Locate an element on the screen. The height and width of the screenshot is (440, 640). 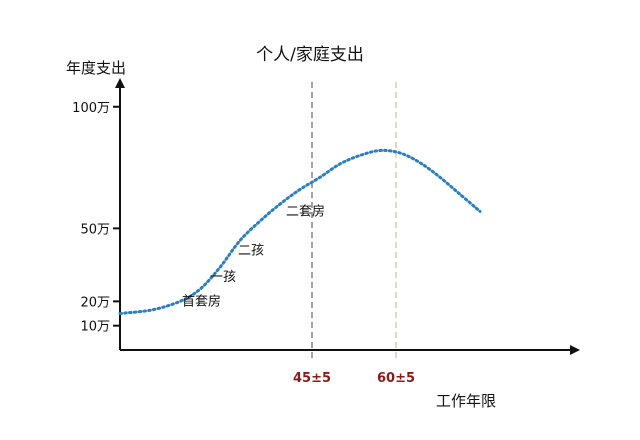
annotation-label: 首套房 is located at coordinates (201, 301).